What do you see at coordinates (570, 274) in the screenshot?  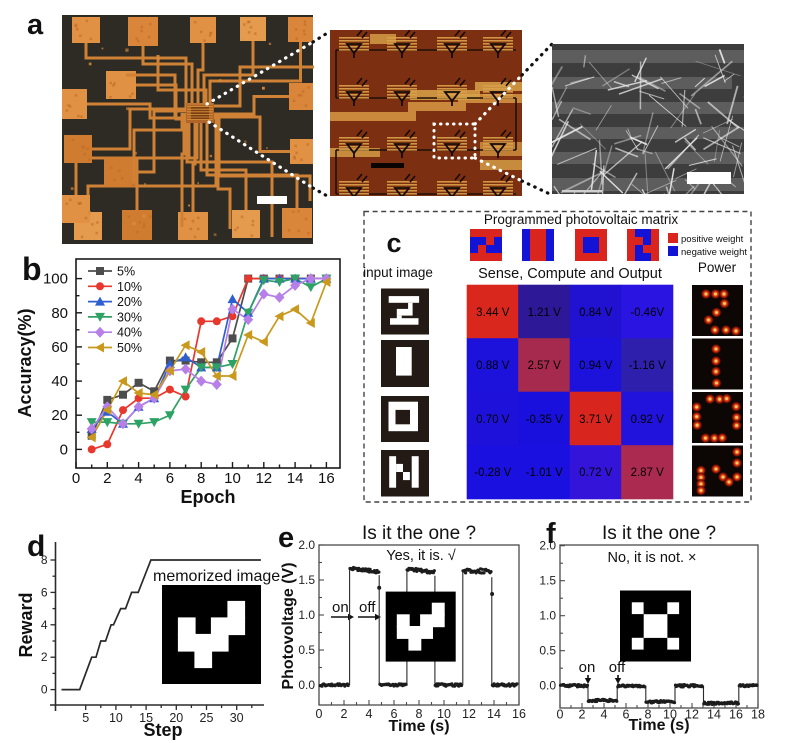 I see `svg-text: Sense, Compute and Output` at bounding box center [570, 274].